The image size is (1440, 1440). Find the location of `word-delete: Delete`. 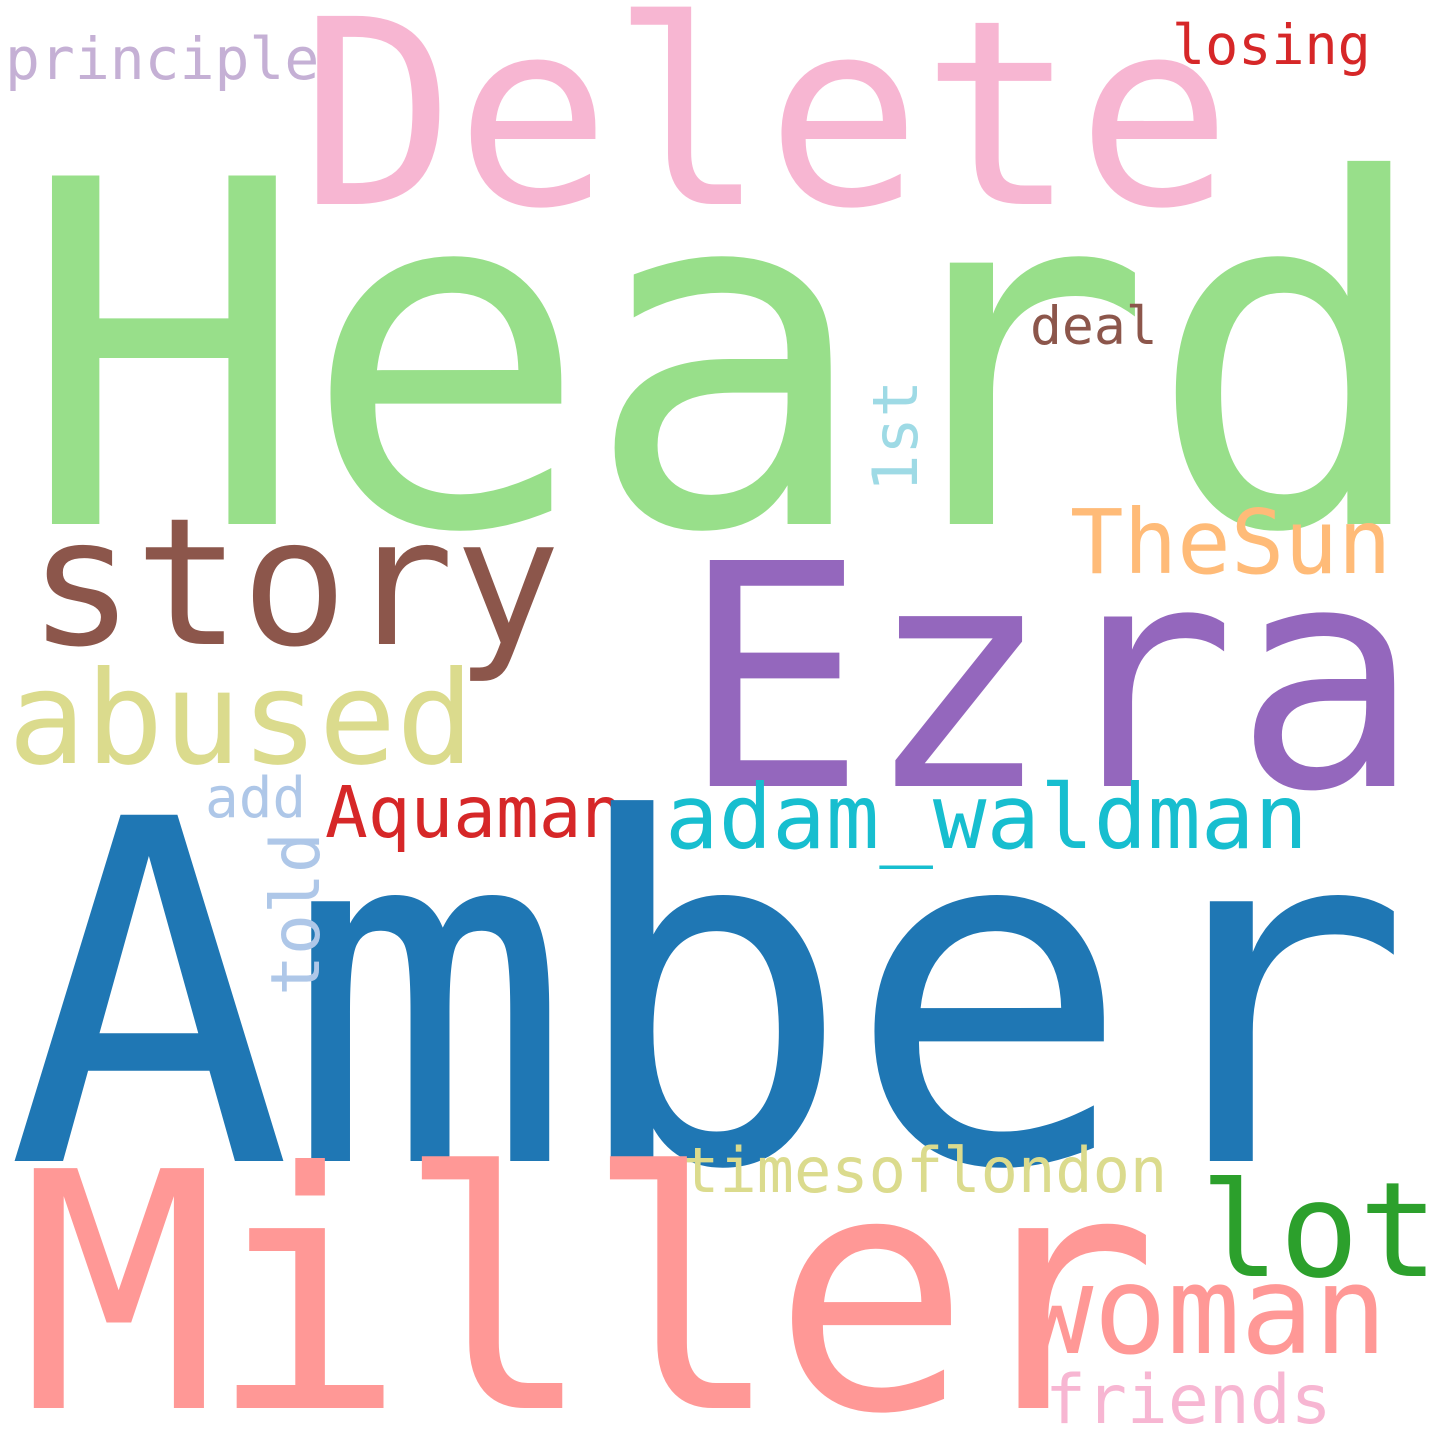

word-delete: Delete is located at coordinates (766, 132).